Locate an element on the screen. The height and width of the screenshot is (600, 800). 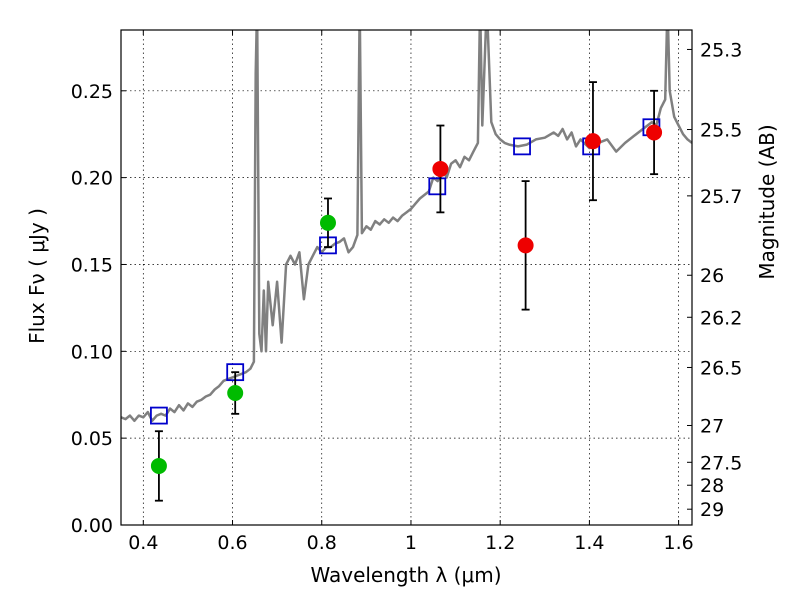
magnitude-tick-label: 27 is located at coordinates (712, 426).